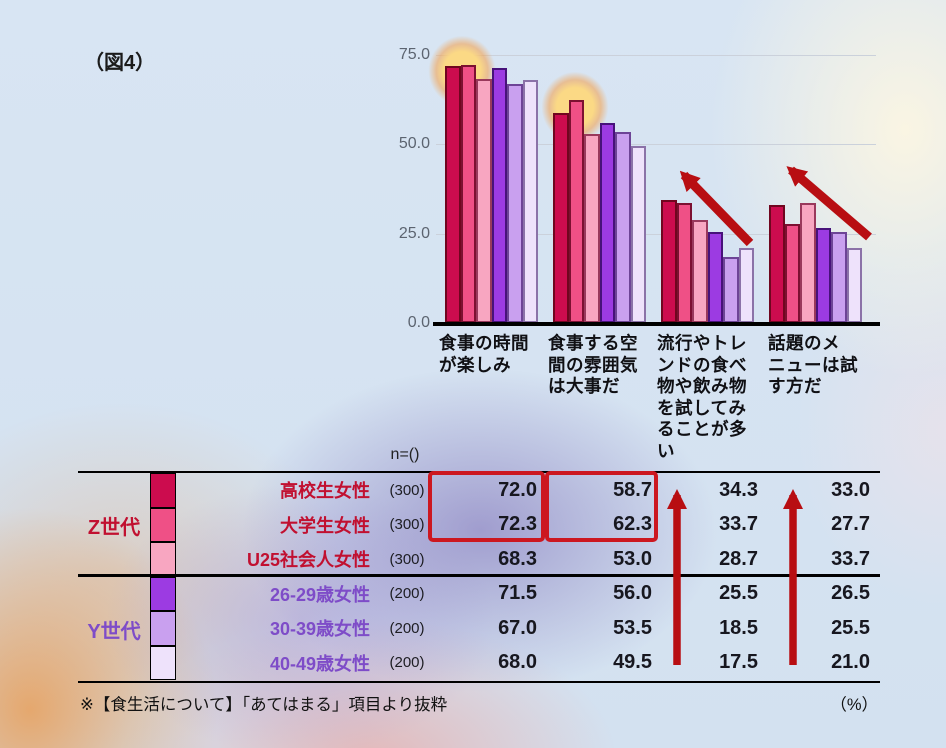  Describe the element at coordinates (777, 264) in the screenshot. I see `bar-高校生女性-cat4` at that location.